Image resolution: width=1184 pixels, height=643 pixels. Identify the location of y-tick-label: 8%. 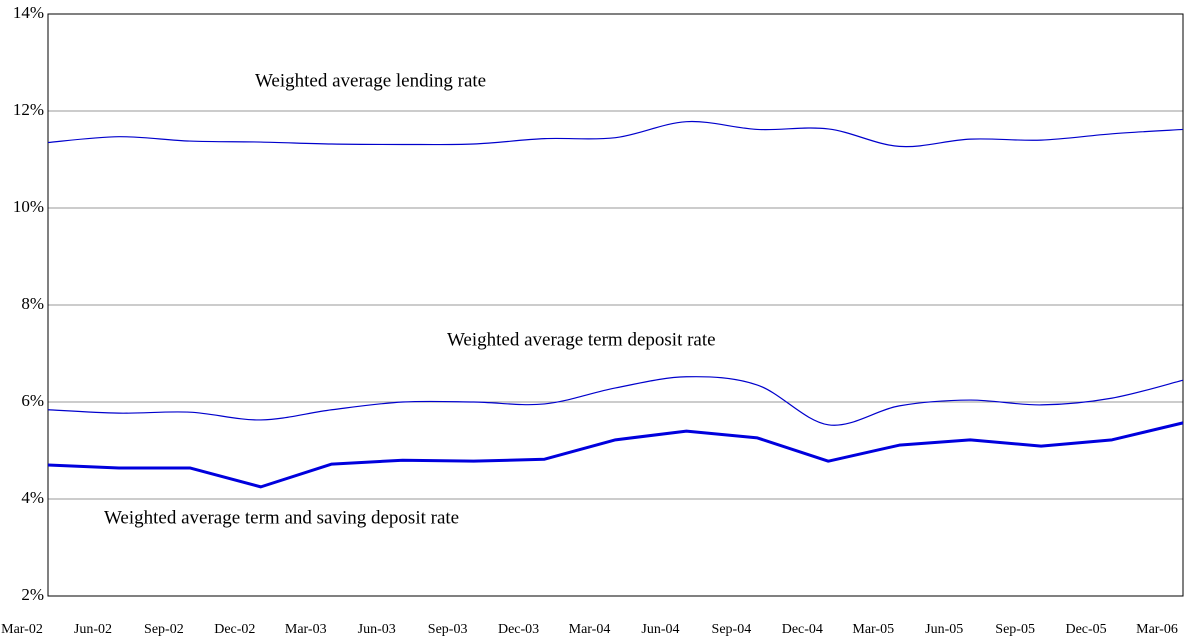
(32, 303).